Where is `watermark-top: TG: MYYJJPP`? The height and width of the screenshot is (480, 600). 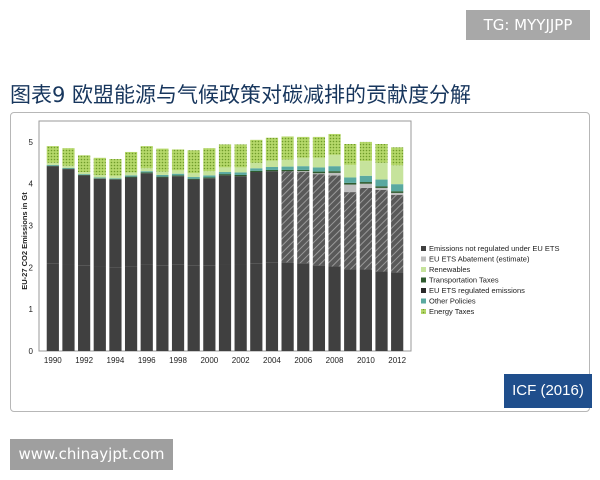
watermark-top: TG: MYYJJPP is located at coordinates (528, 25).